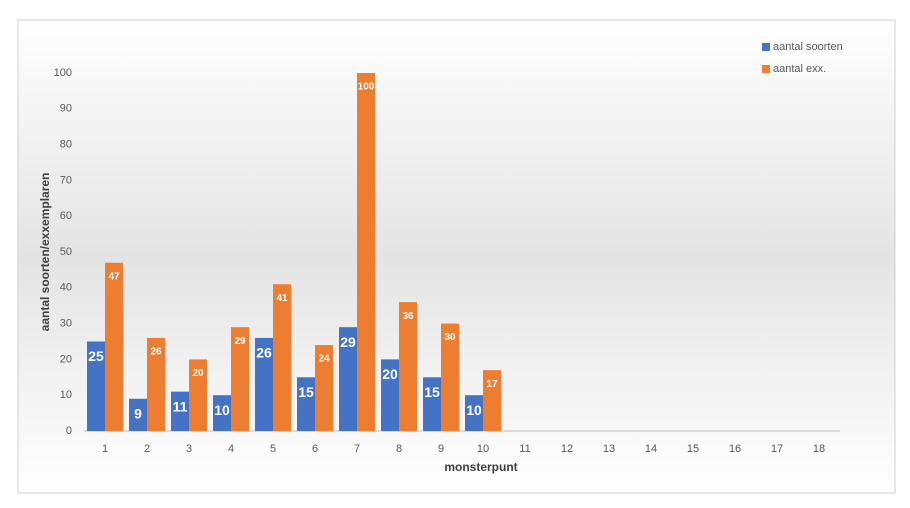  I want to click on data-label: 9, so click(138, 413).